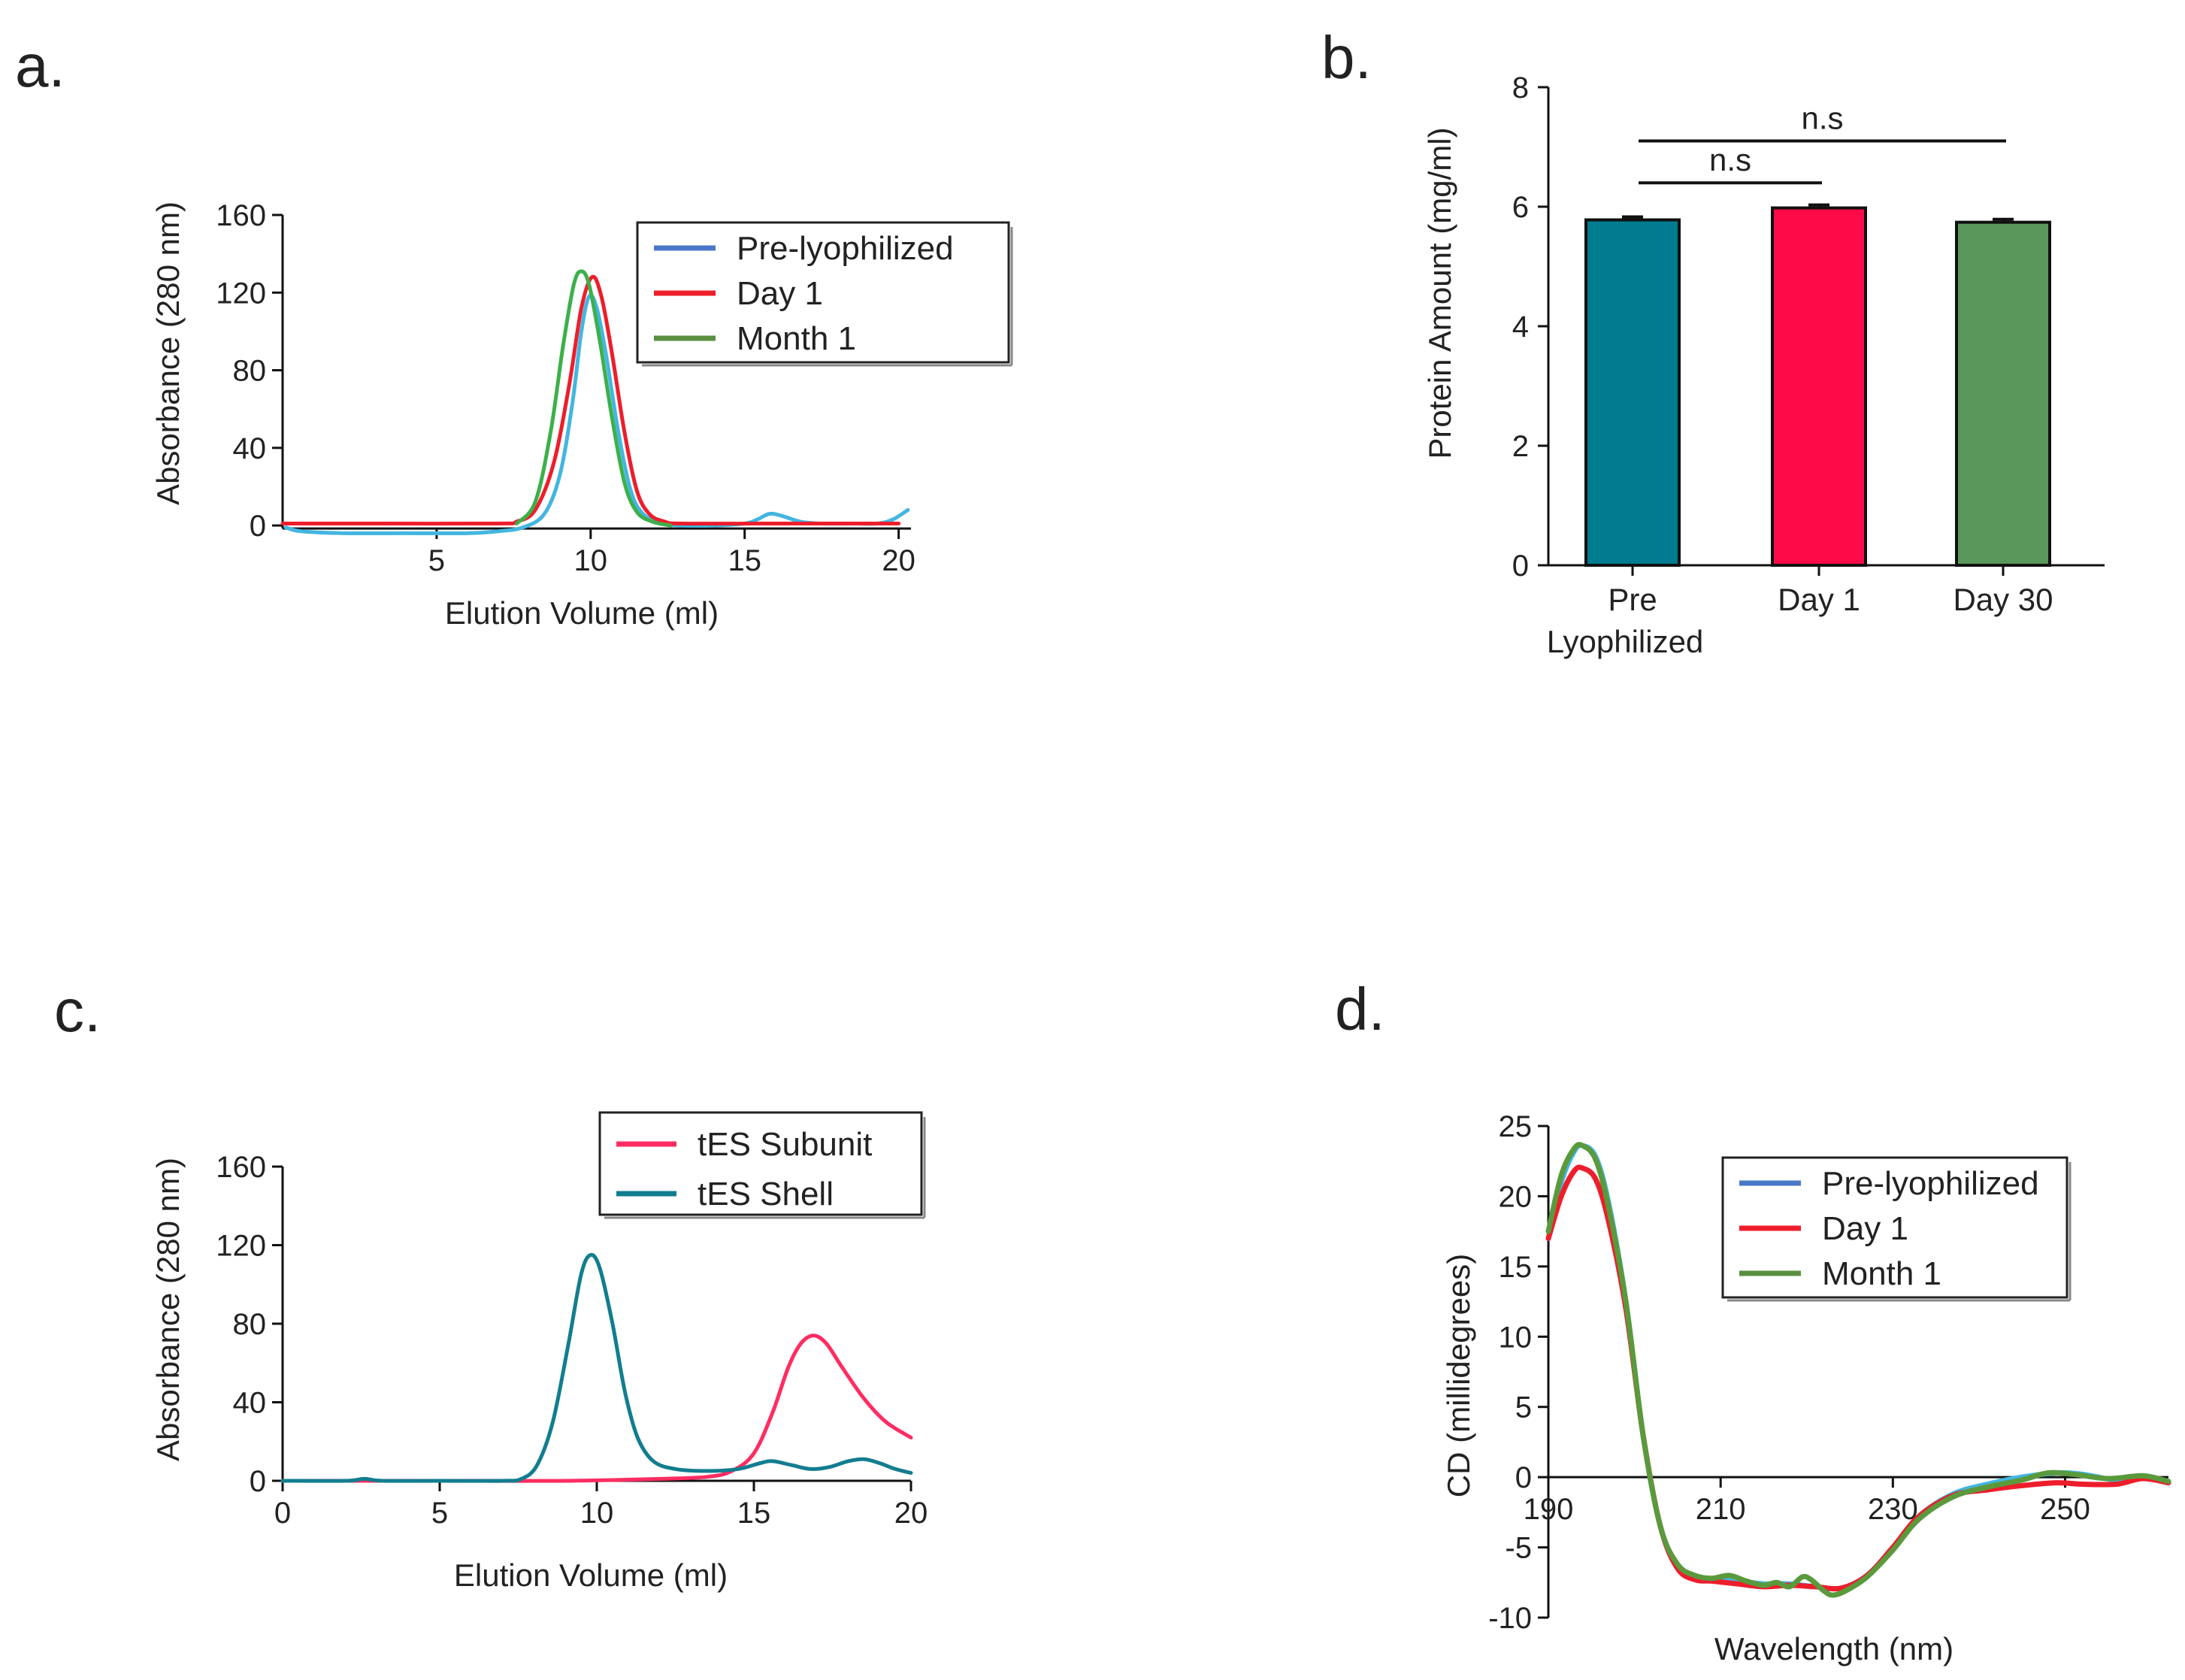 The image size is (2185, 1680). What do you see at coordinates (1347, 57) in the screenshot?
I see `panel-label: b.` at bounding box center [1347, 57].